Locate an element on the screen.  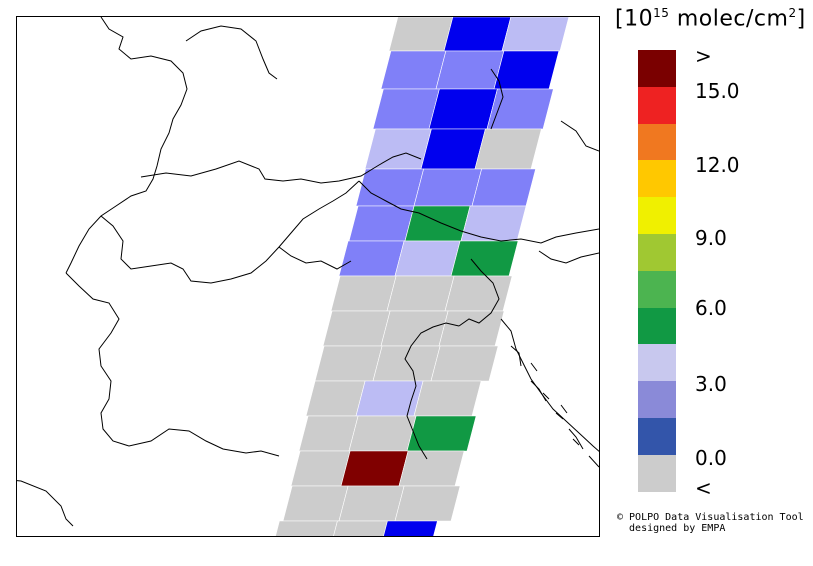
legend-label: 12.0 is located at coordinates (717, 165).